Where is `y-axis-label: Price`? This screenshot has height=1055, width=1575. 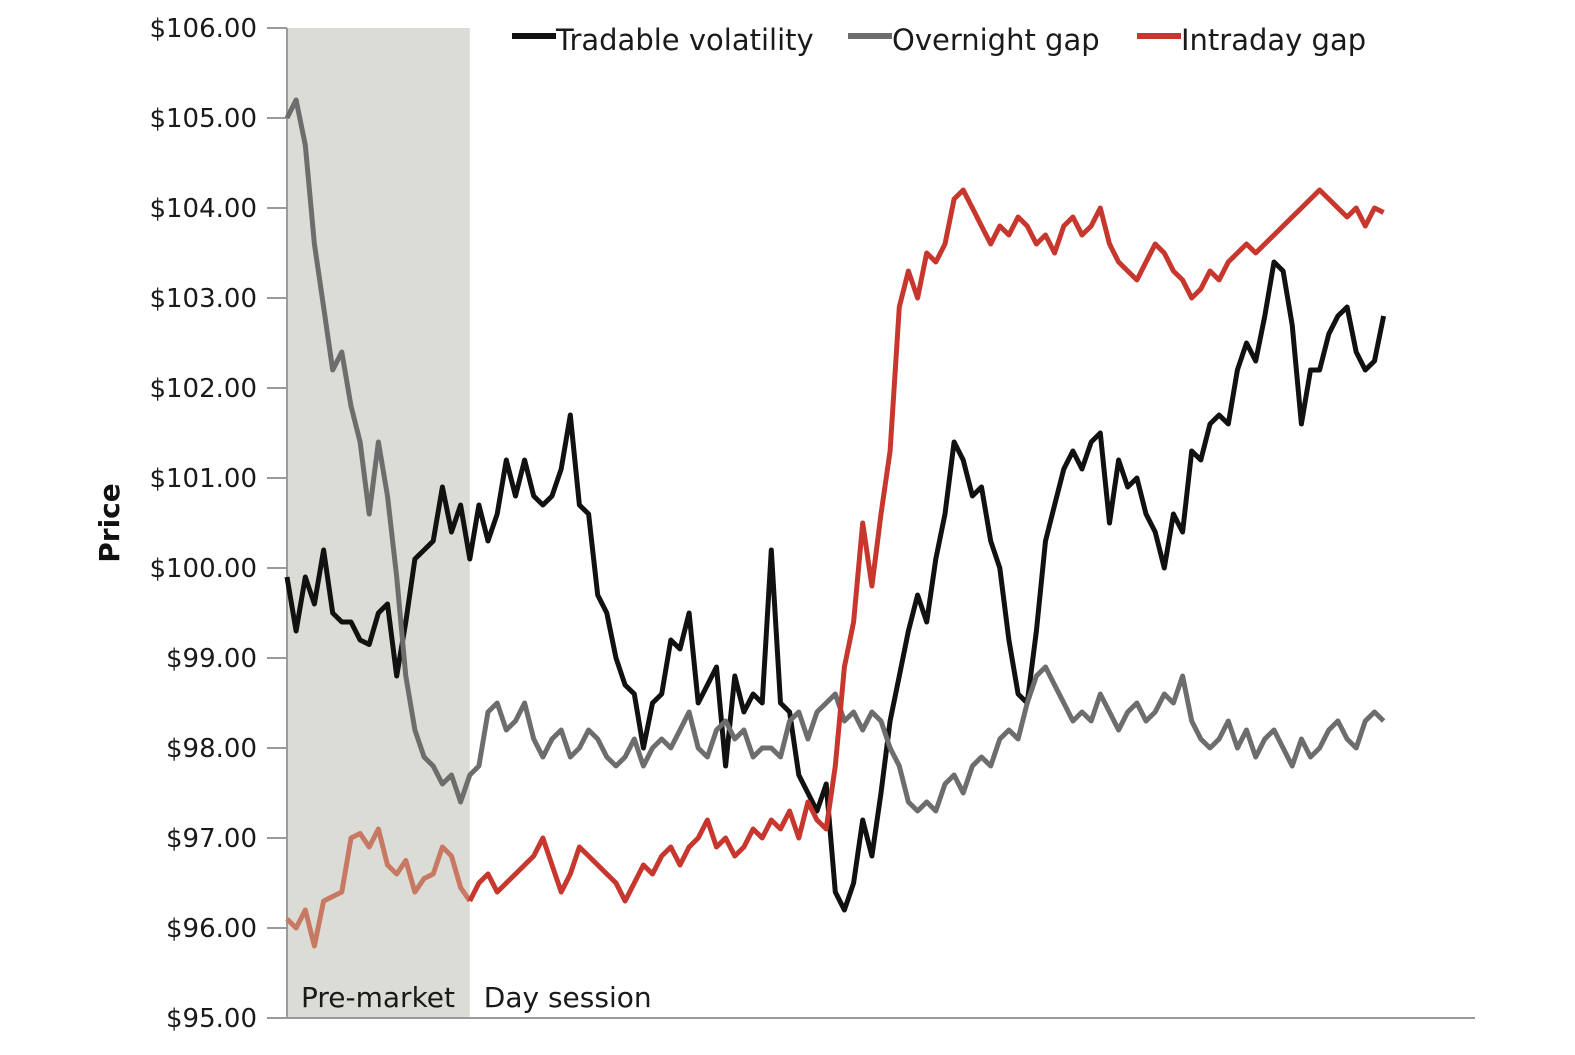
y-axis-label: Price is located at coordinates (109, 523).